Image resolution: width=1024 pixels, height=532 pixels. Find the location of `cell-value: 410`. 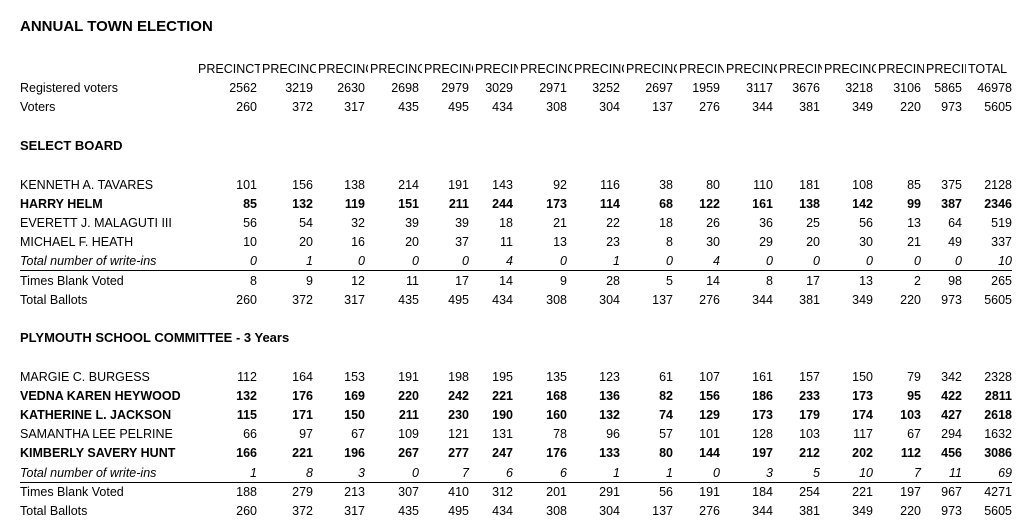

cell-value: 410 is located at coordinates (458, 491).